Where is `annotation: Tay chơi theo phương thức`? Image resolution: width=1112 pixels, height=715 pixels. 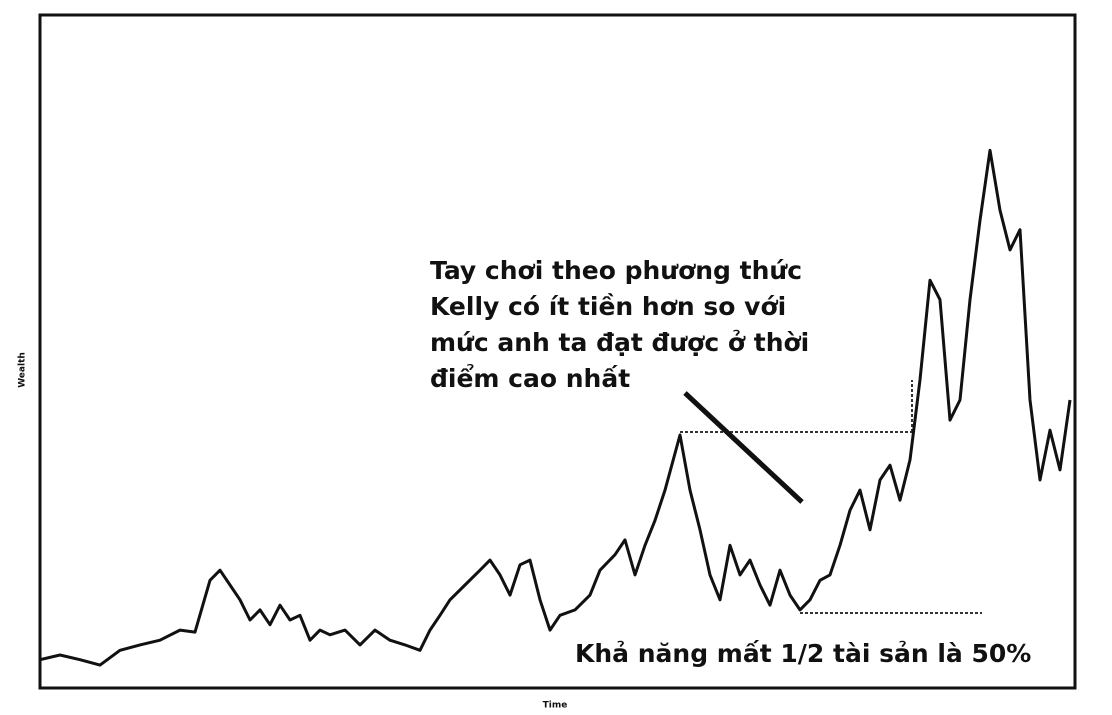
annotation: Tay chơi theo phương thức is located at coordinates (616, 270).